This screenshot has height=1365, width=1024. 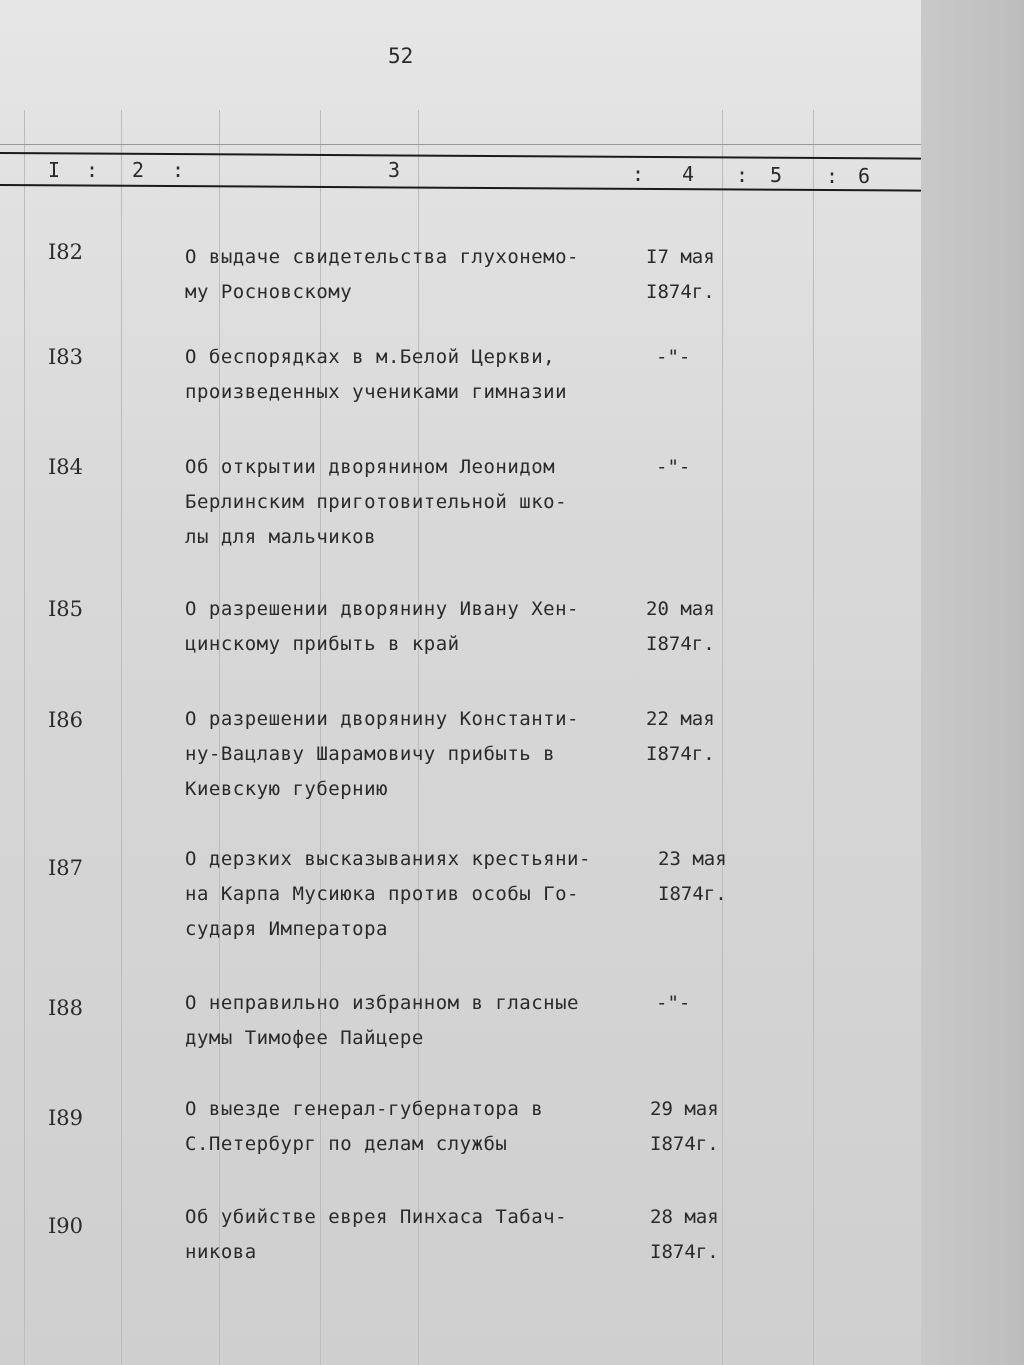 I want to click on case-date: 28 мая I874г., so click(x=684, y=1234).